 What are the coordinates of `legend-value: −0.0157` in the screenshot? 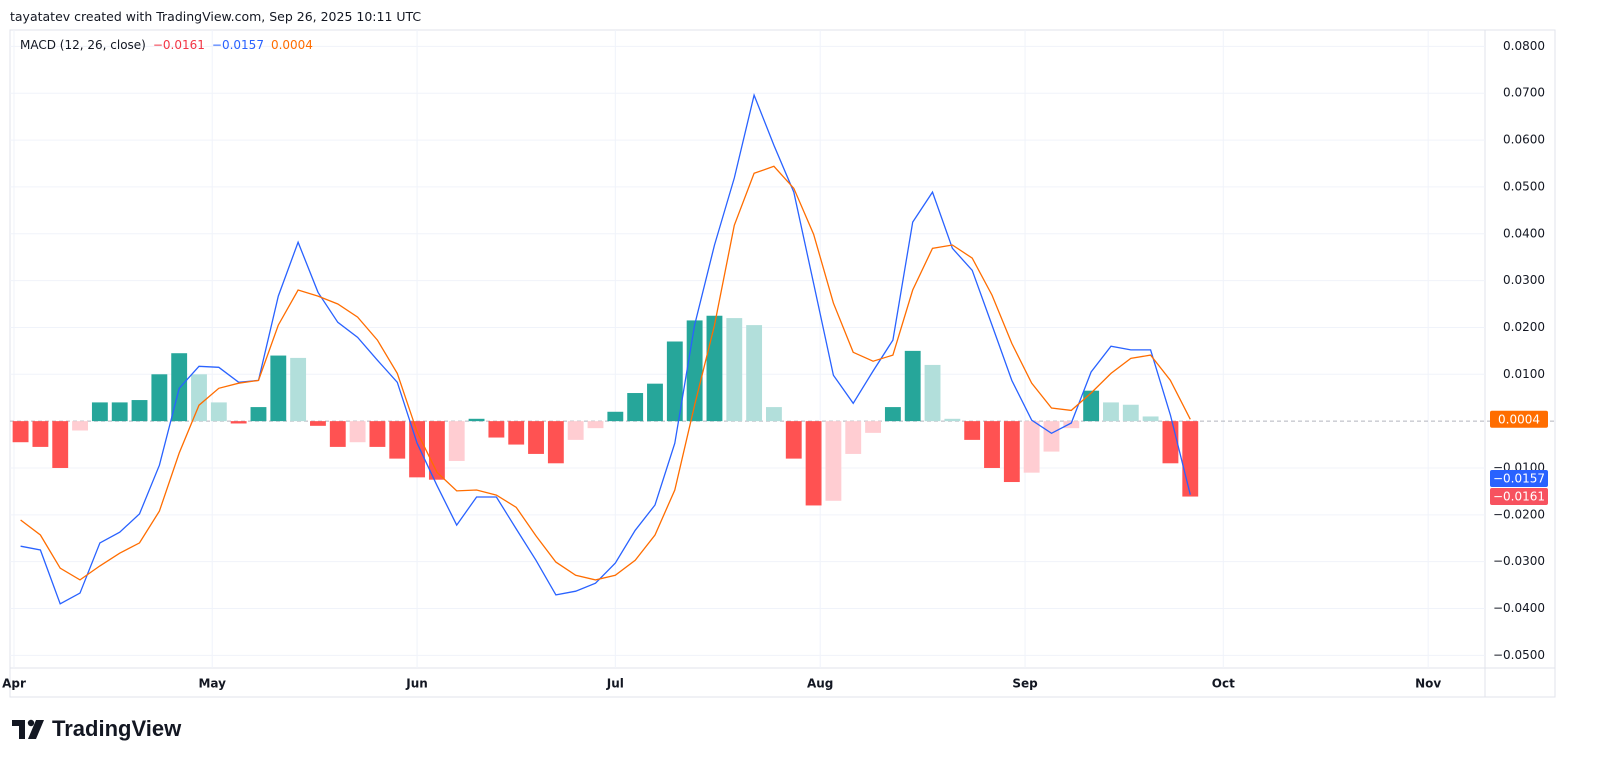 It's located at (237, 45).